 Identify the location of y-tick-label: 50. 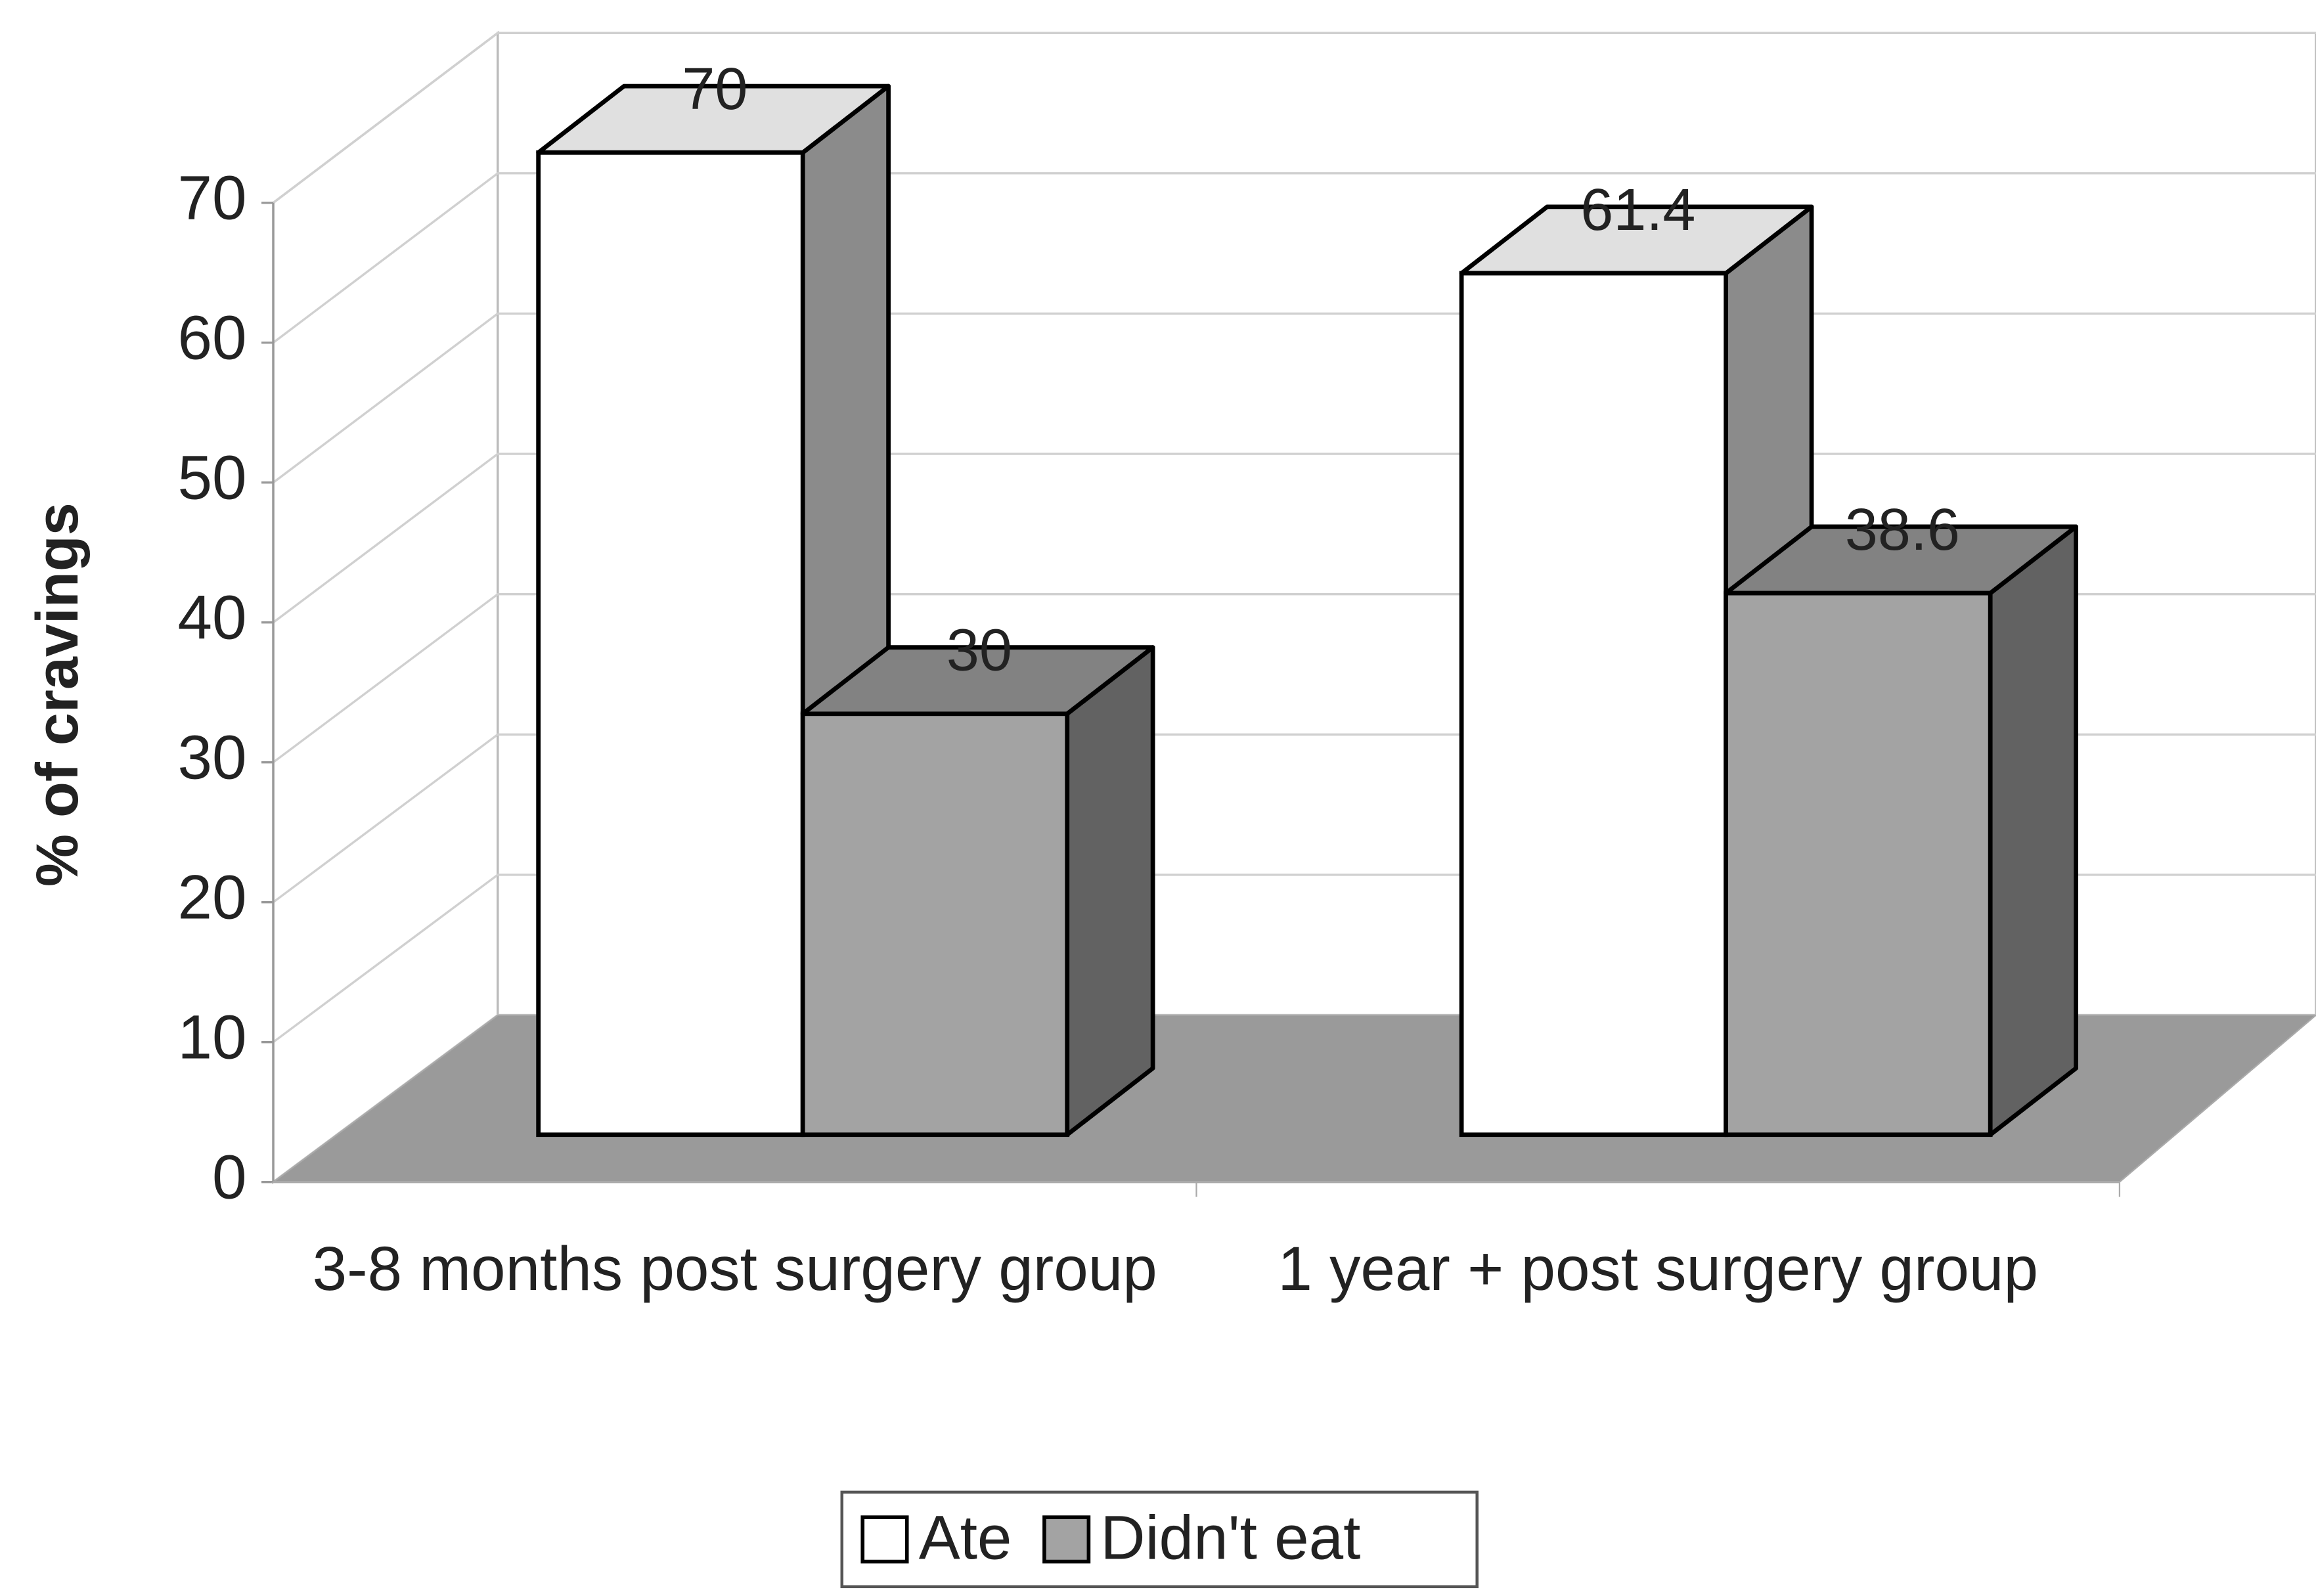
(211, 478).